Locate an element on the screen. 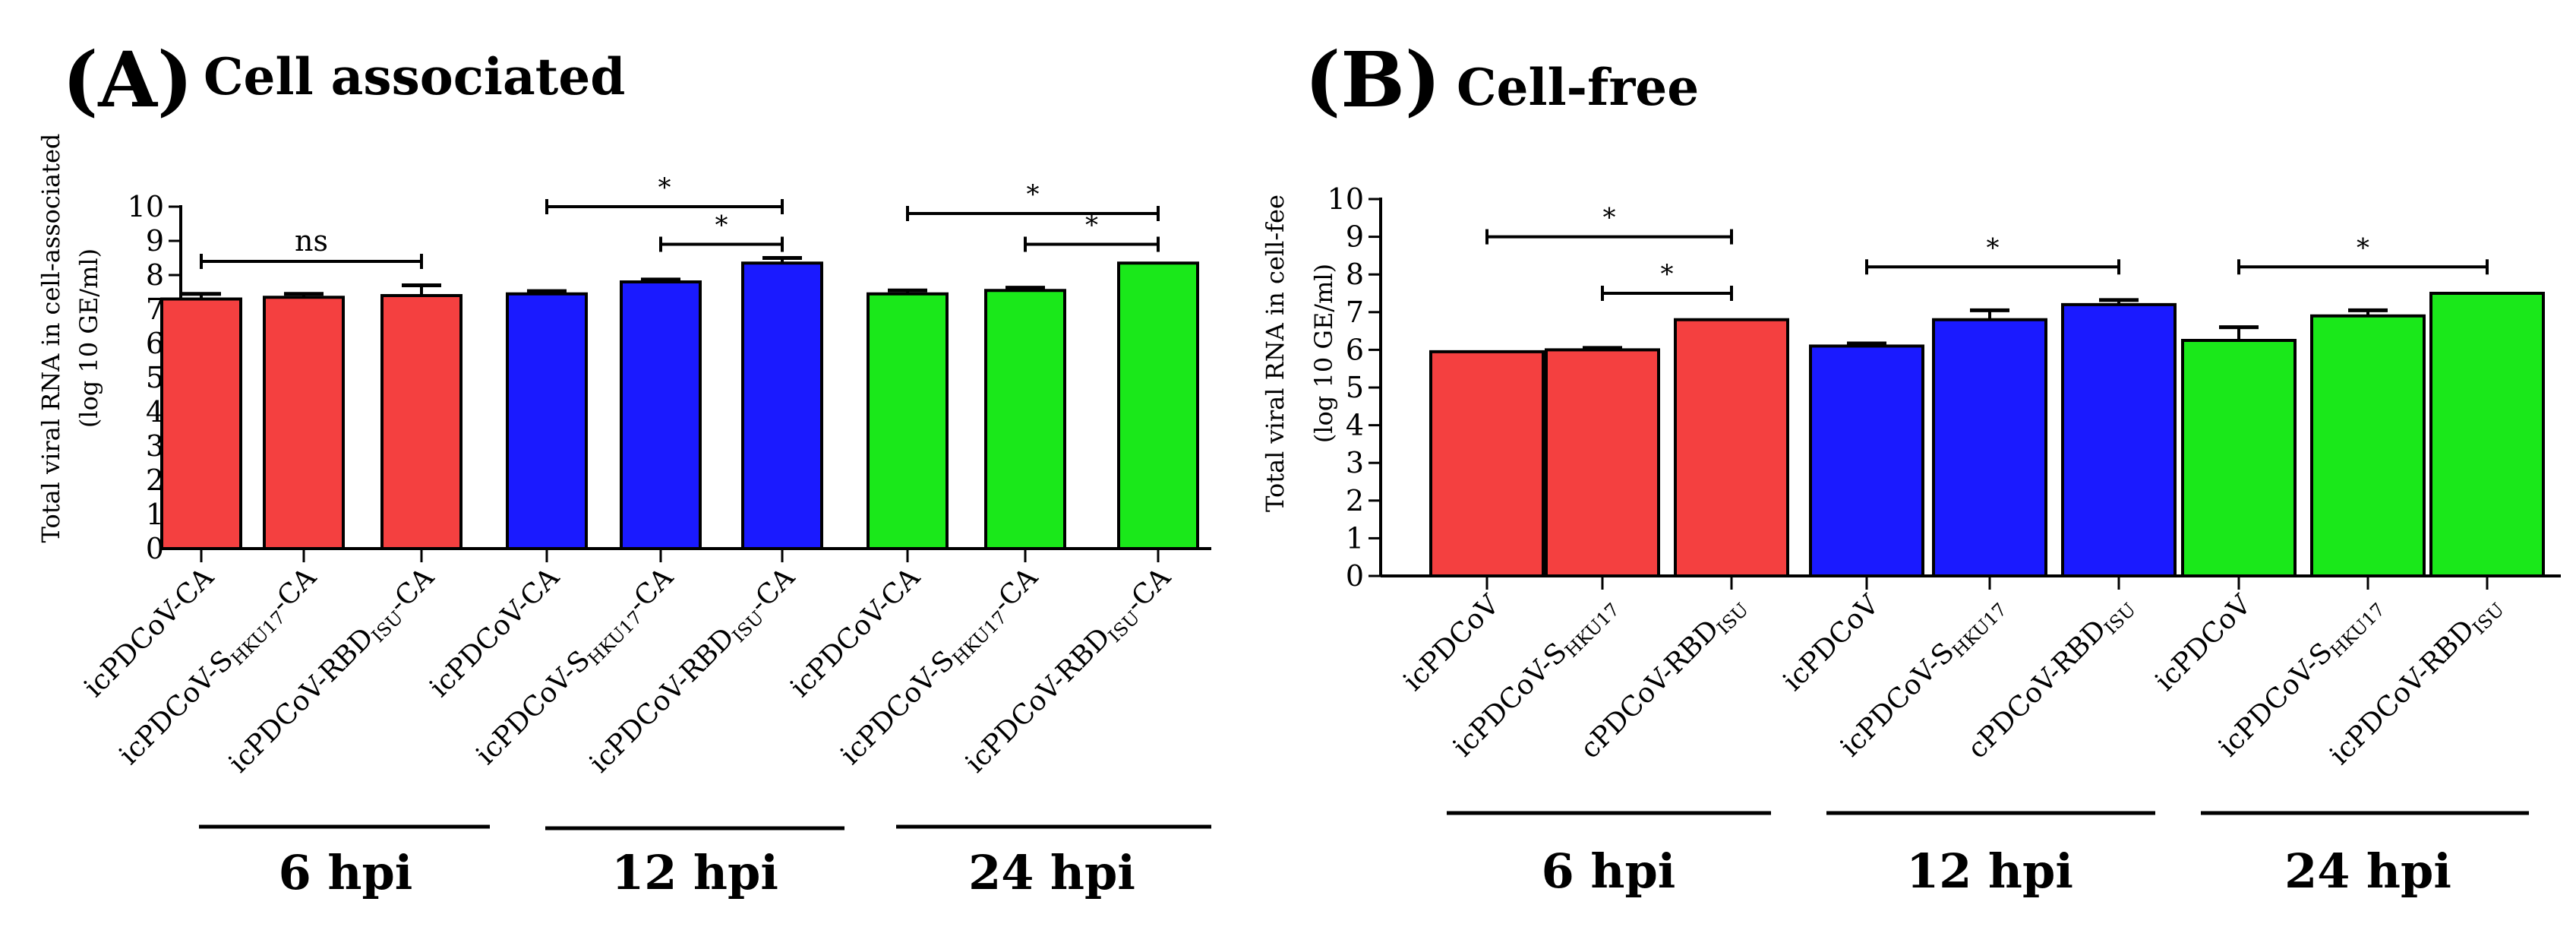  y-tick-label: 6 is located at coordinates (1355, 349).